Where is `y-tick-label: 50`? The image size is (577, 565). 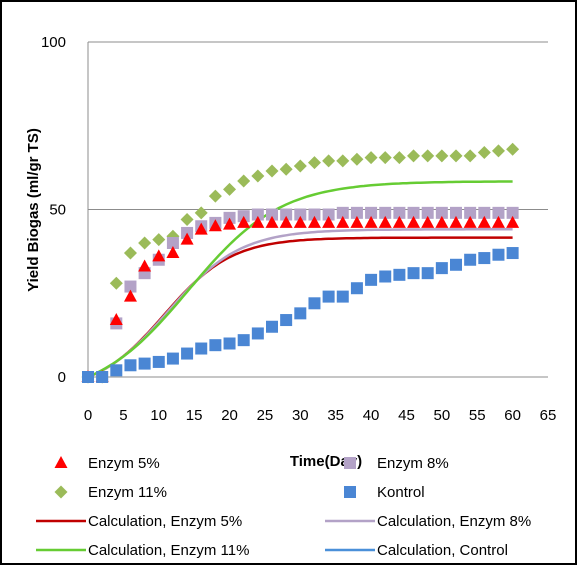
y-tick-label: 50 is located at coordinates (57, 210).